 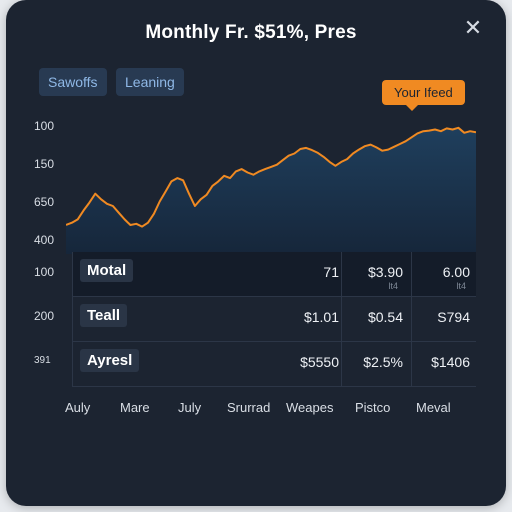 What do you see at coordinates (110, 360) in the screenshot?
I see `row-label: Ayresl` at bounding box center [110, 360].